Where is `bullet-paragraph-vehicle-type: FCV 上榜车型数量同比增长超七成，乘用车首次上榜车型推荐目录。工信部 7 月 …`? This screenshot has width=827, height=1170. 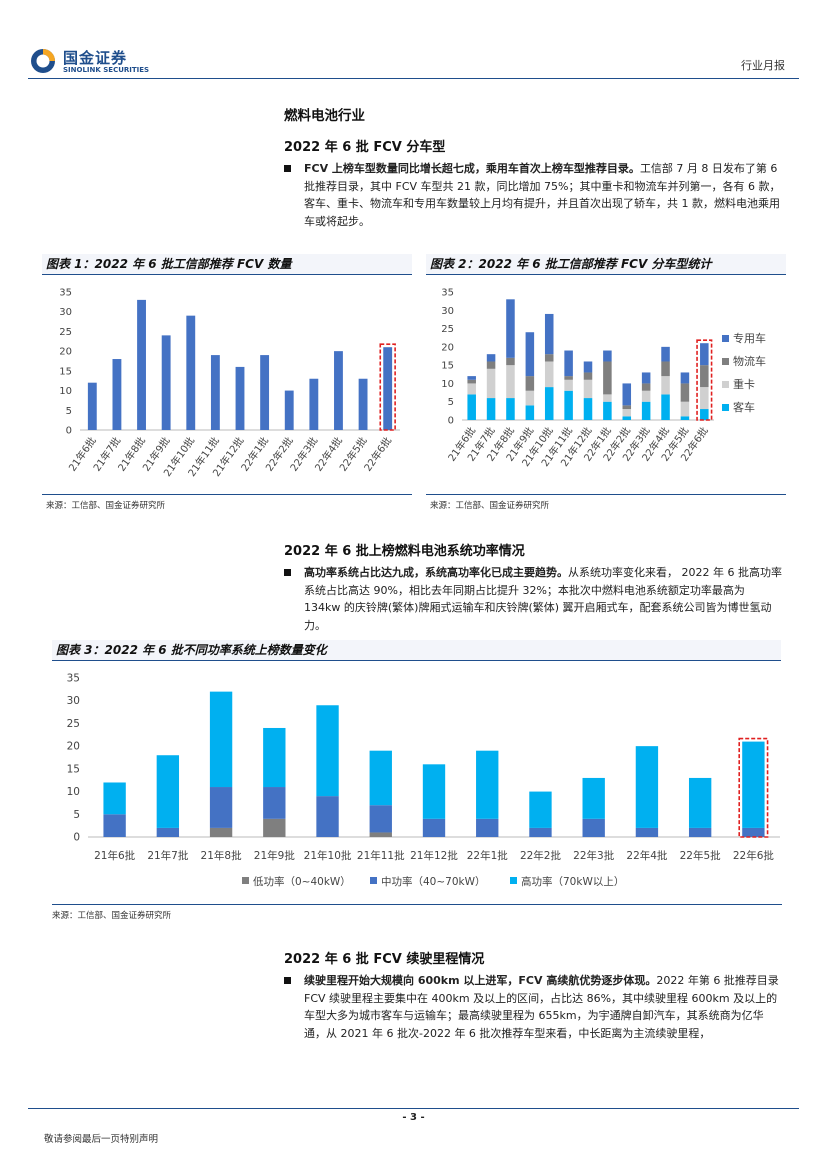
bullet-paragraph-vehicle-type: FCV 上榜车型数量同比增长超七成，乘用车首次上榜车型推荐目录。工信部 7 月 … is located at coordinates (534, 195).